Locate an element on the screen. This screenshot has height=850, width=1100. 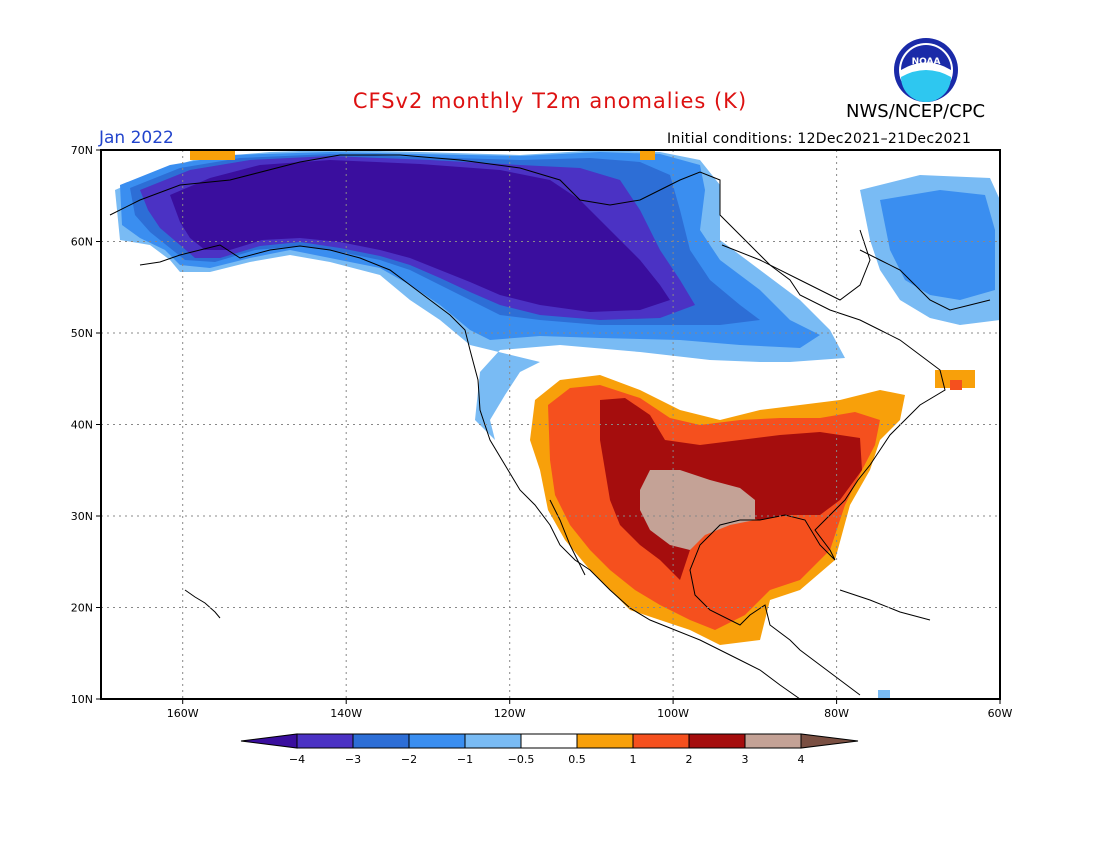
lon-label-100w: 100W is located at coordinates (673, 713).